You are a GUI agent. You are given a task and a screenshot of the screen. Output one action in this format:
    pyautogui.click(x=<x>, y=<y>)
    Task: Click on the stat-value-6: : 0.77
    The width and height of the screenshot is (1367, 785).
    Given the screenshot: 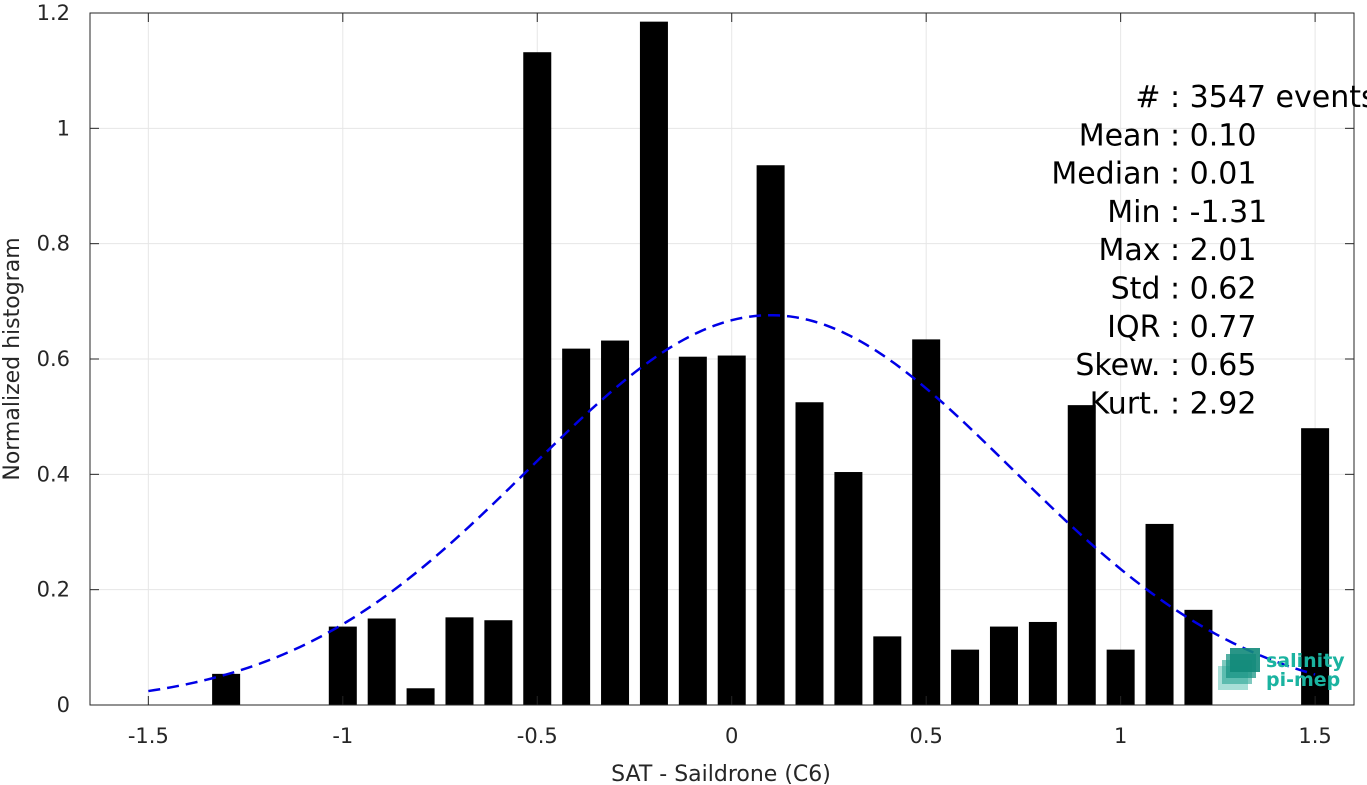 What is the action you would take?
    pyautogui.click(x=1213, y=327)
    